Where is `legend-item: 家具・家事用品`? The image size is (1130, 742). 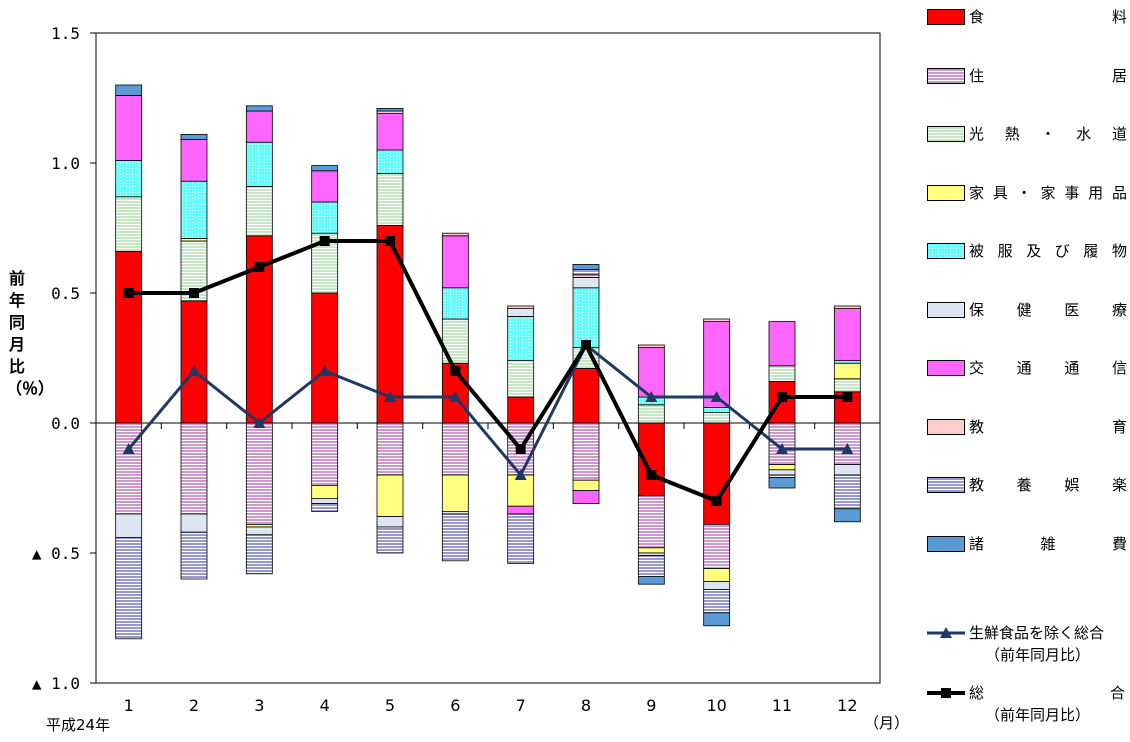
legend-item: 家具・家事用品 is located at coordinates (1027, 193).